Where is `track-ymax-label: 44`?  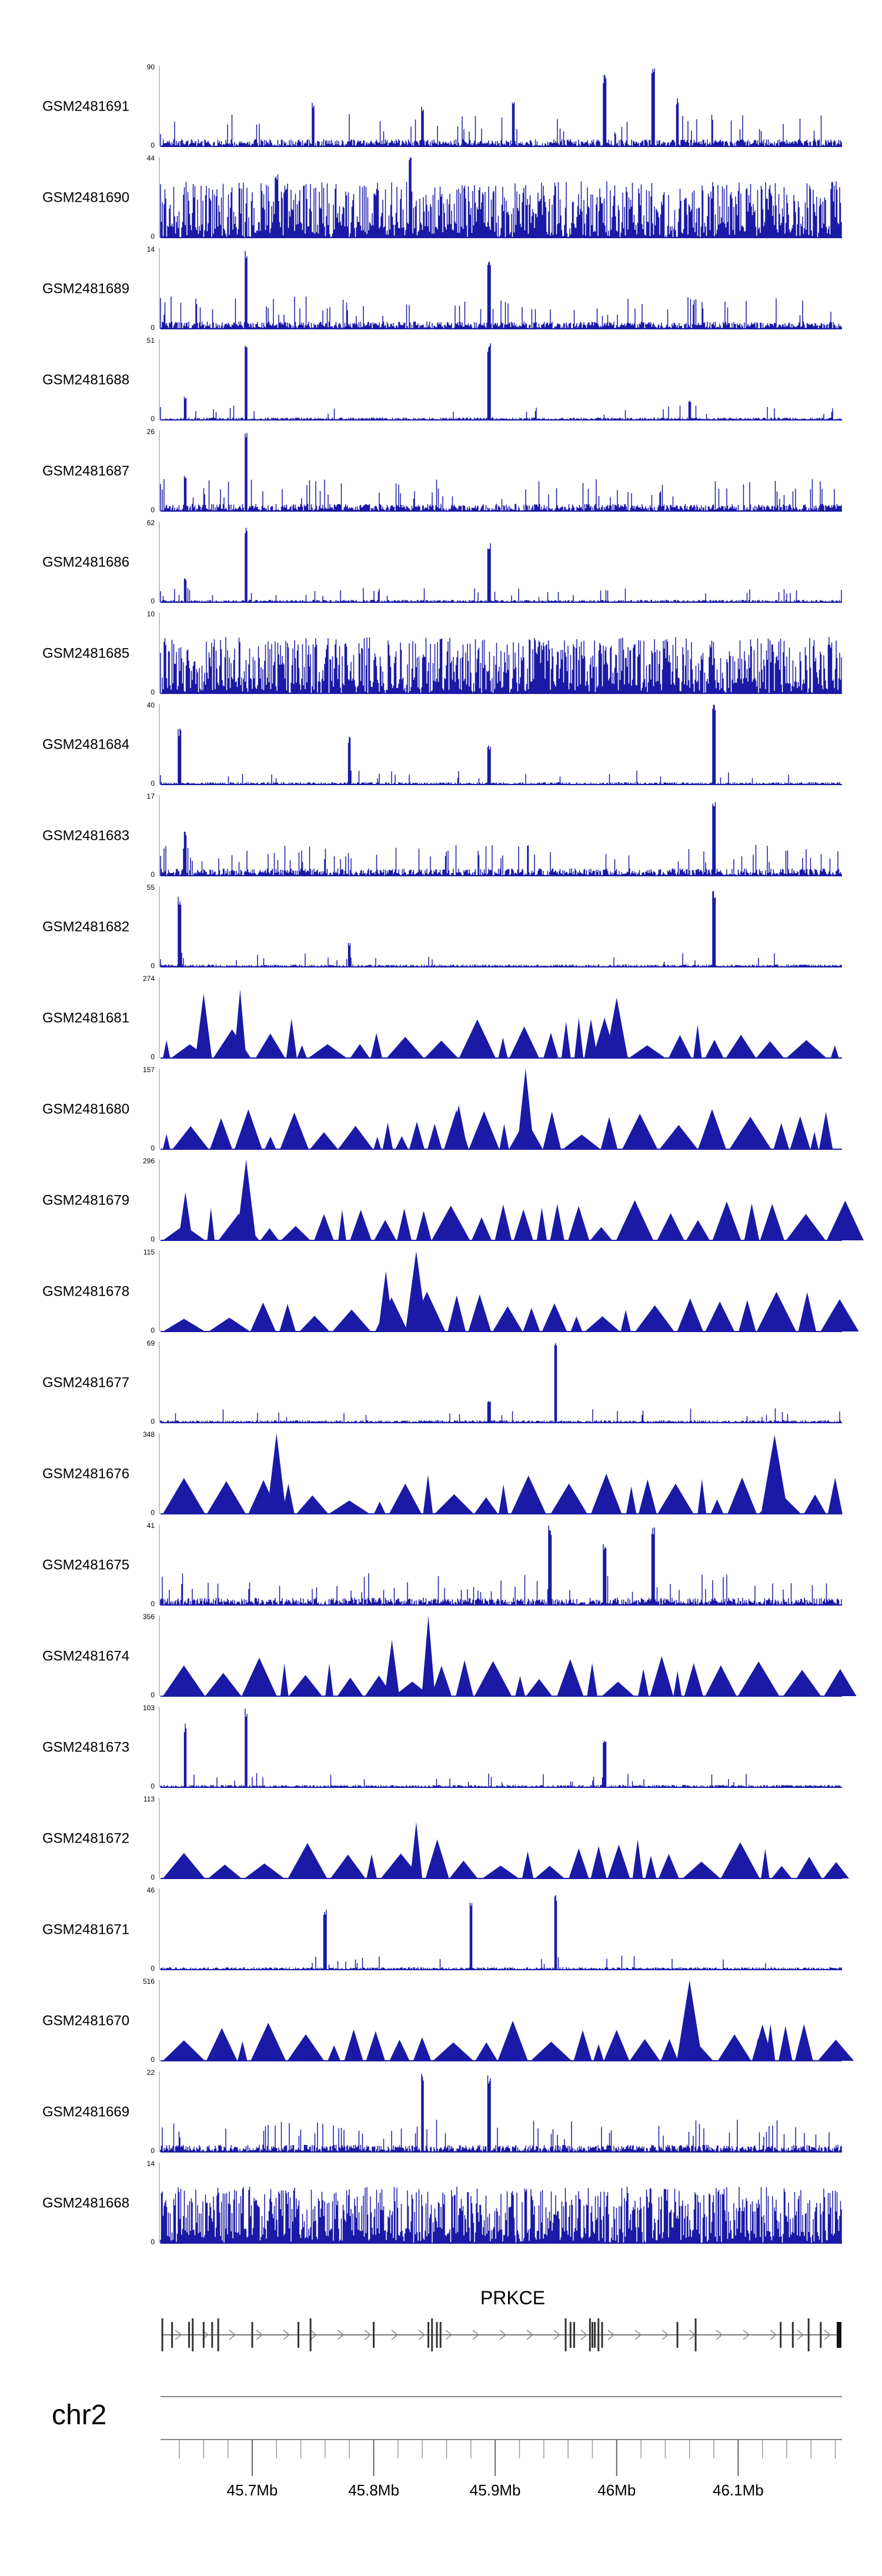
track-ymax-label: 44 is located at coordinates (151, 158).